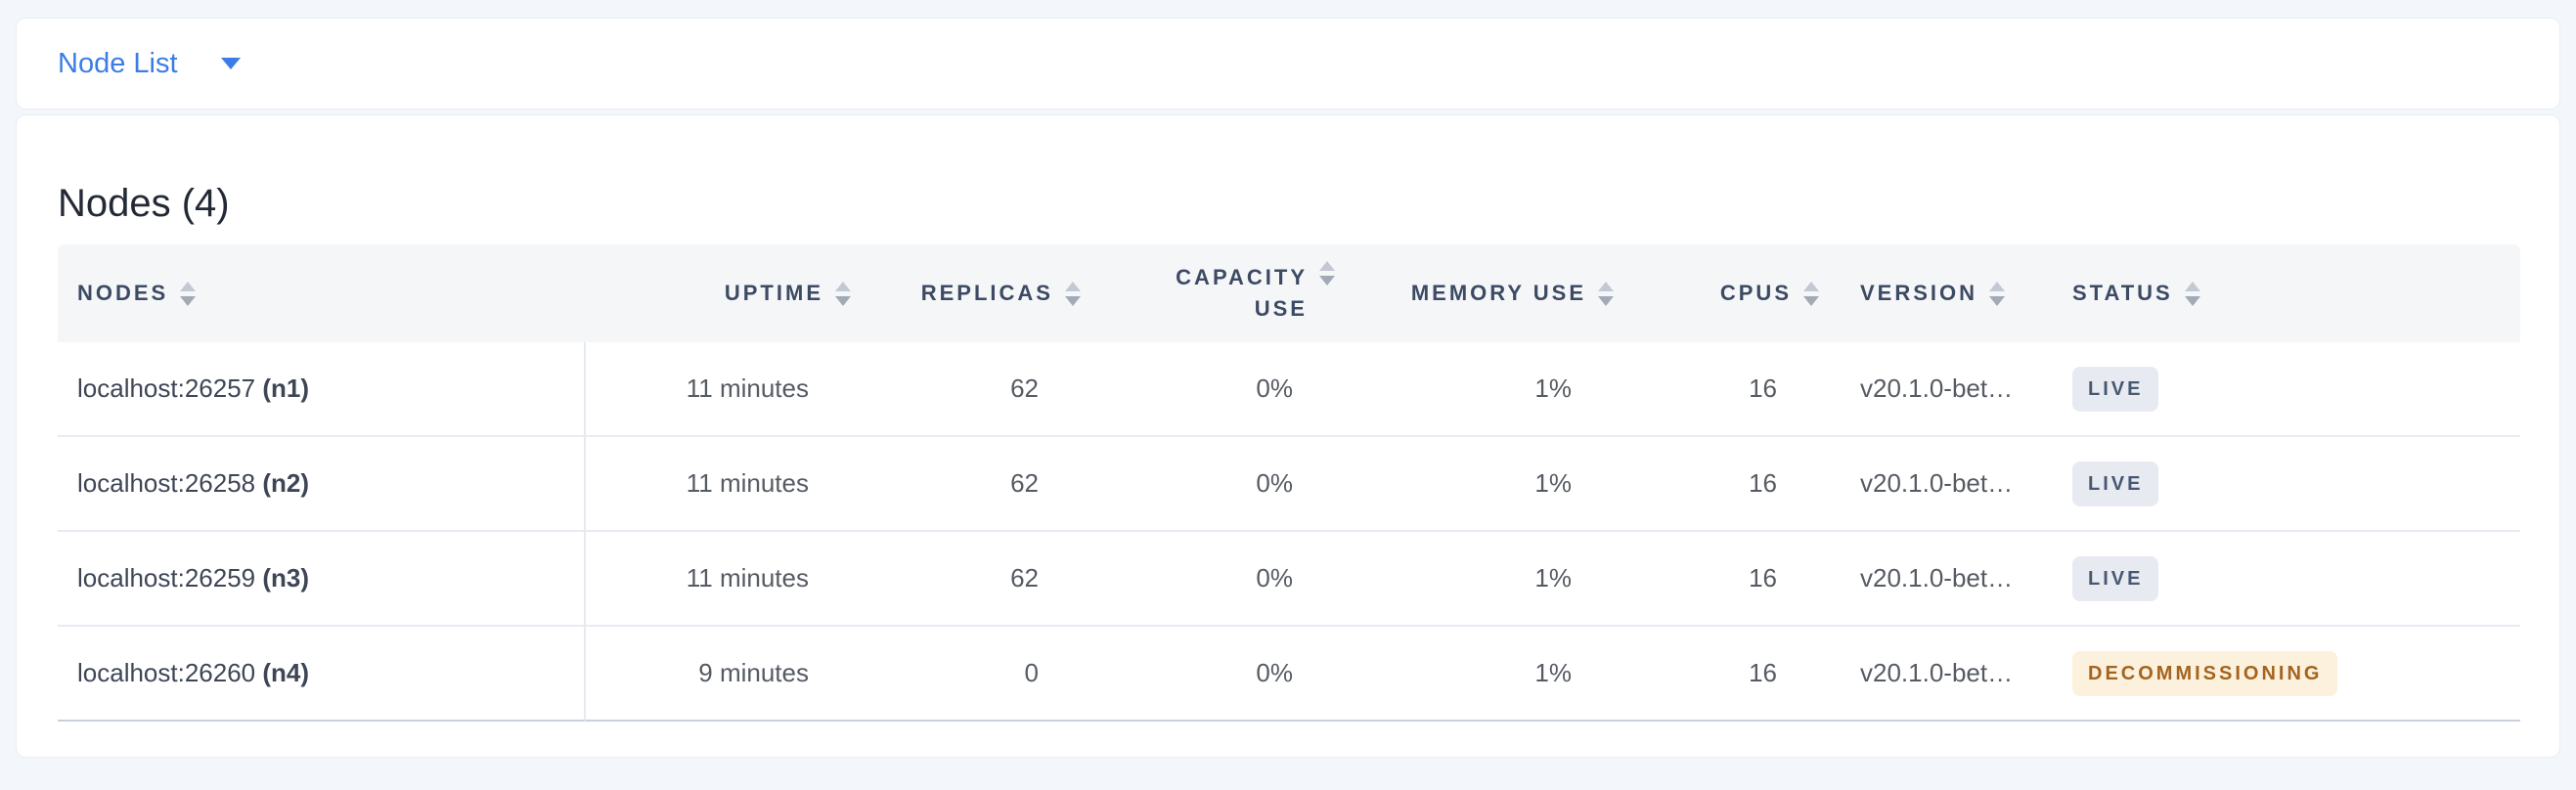  What do you see at coordinates (986, 293) in the screenshot?
I see `column-label-replicas: REPLICAS` at bounding box center [986, 293].